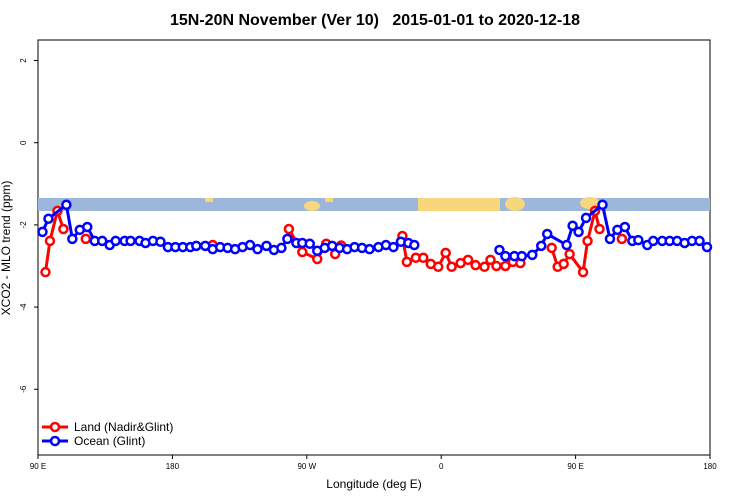  What do you see at coordinates (374, 204) in the screenshot?
I see `map-strip` at bounding box center [374, 204].